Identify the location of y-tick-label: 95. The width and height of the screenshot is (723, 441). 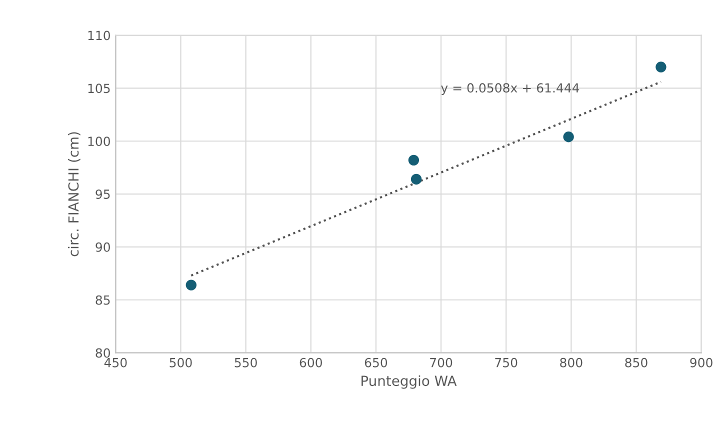
(103, 194).